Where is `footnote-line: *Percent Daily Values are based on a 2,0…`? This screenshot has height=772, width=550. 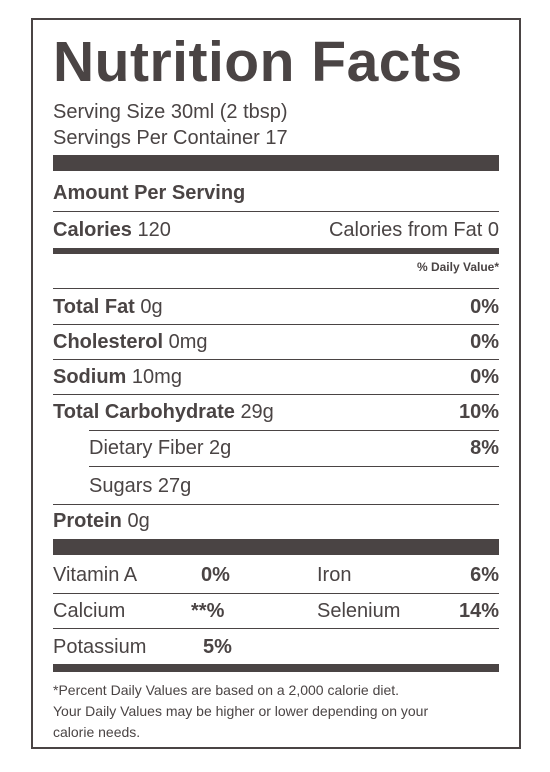 footnote-line: *Percent Daily Values are based on a 2,0… is located at coordinates (226, 690).